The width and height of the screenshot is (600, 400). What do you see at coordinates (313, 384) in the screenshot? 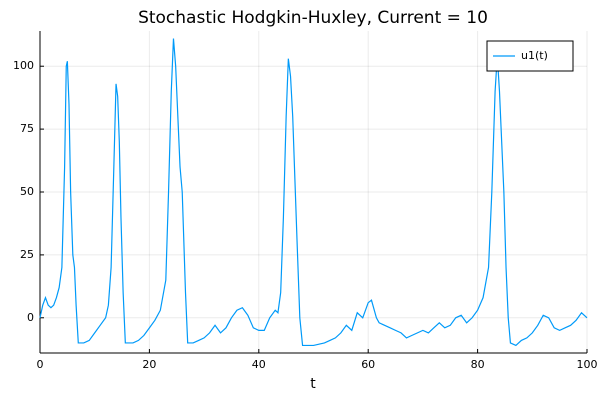
I see `x-axis-label: t` at bounding box center [313, 384].